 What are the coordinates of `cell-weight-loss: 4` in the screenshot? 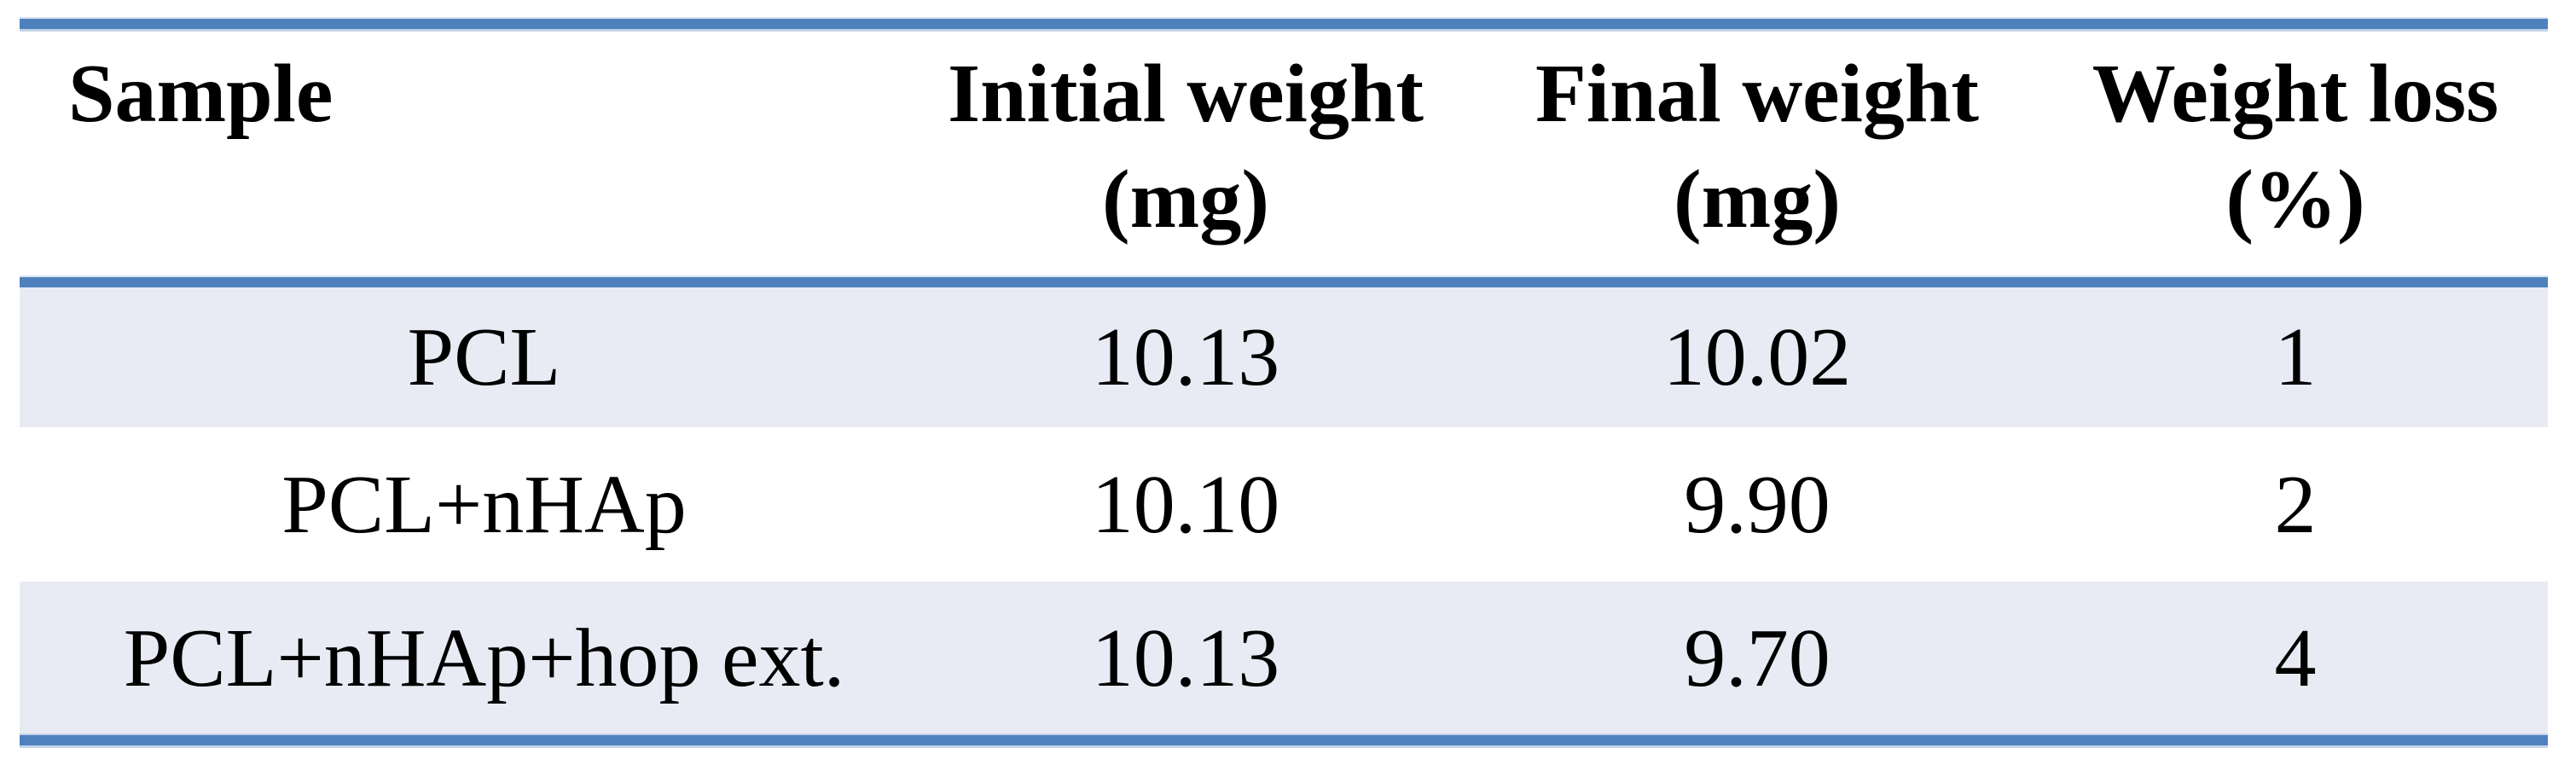 It's located at (2295, 658).